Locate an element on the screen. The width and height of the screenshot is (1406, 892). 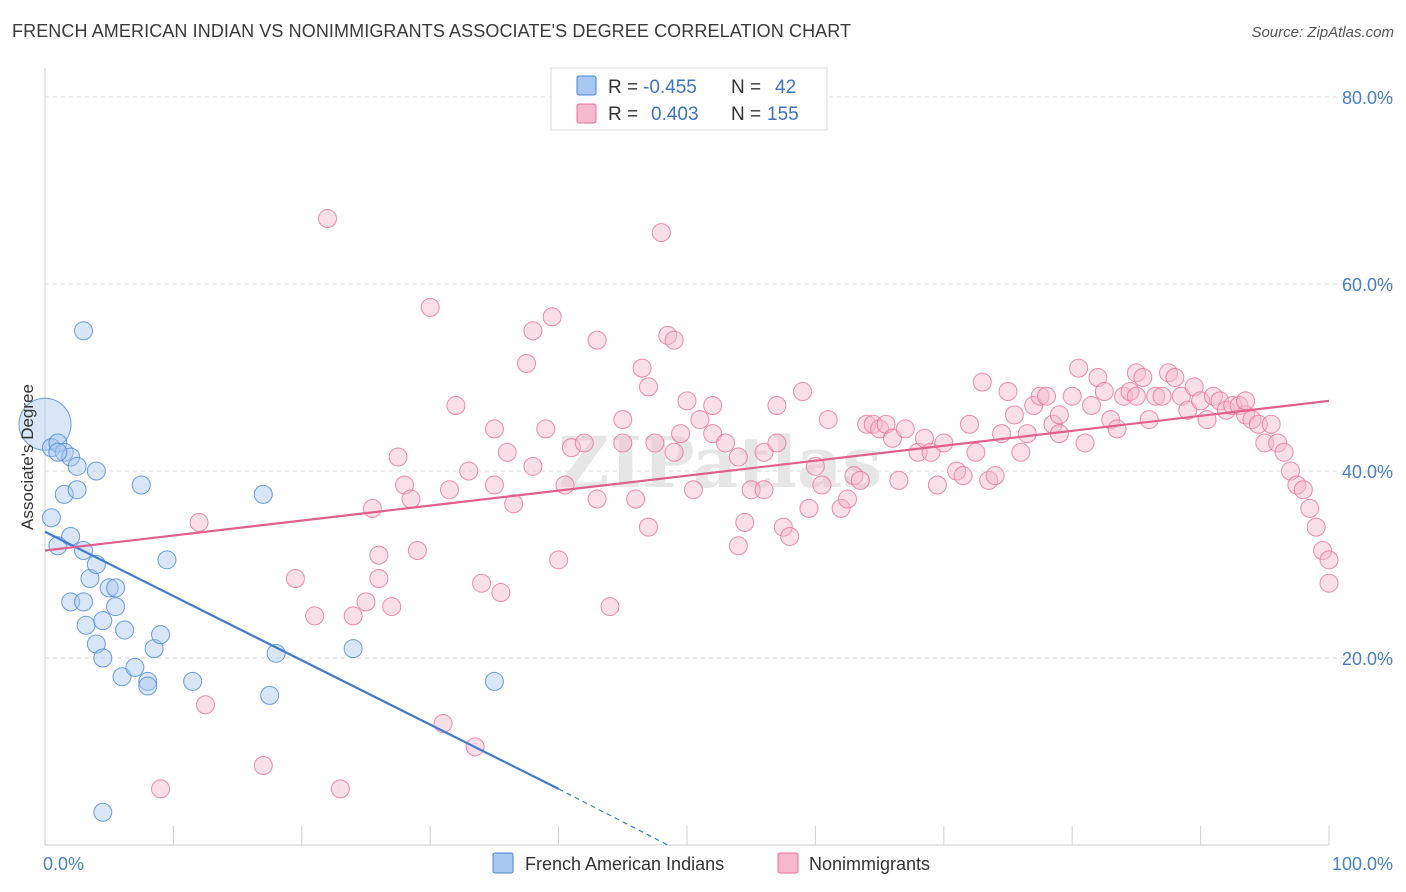
trend-line-extension is located at coordinates (613, 817).